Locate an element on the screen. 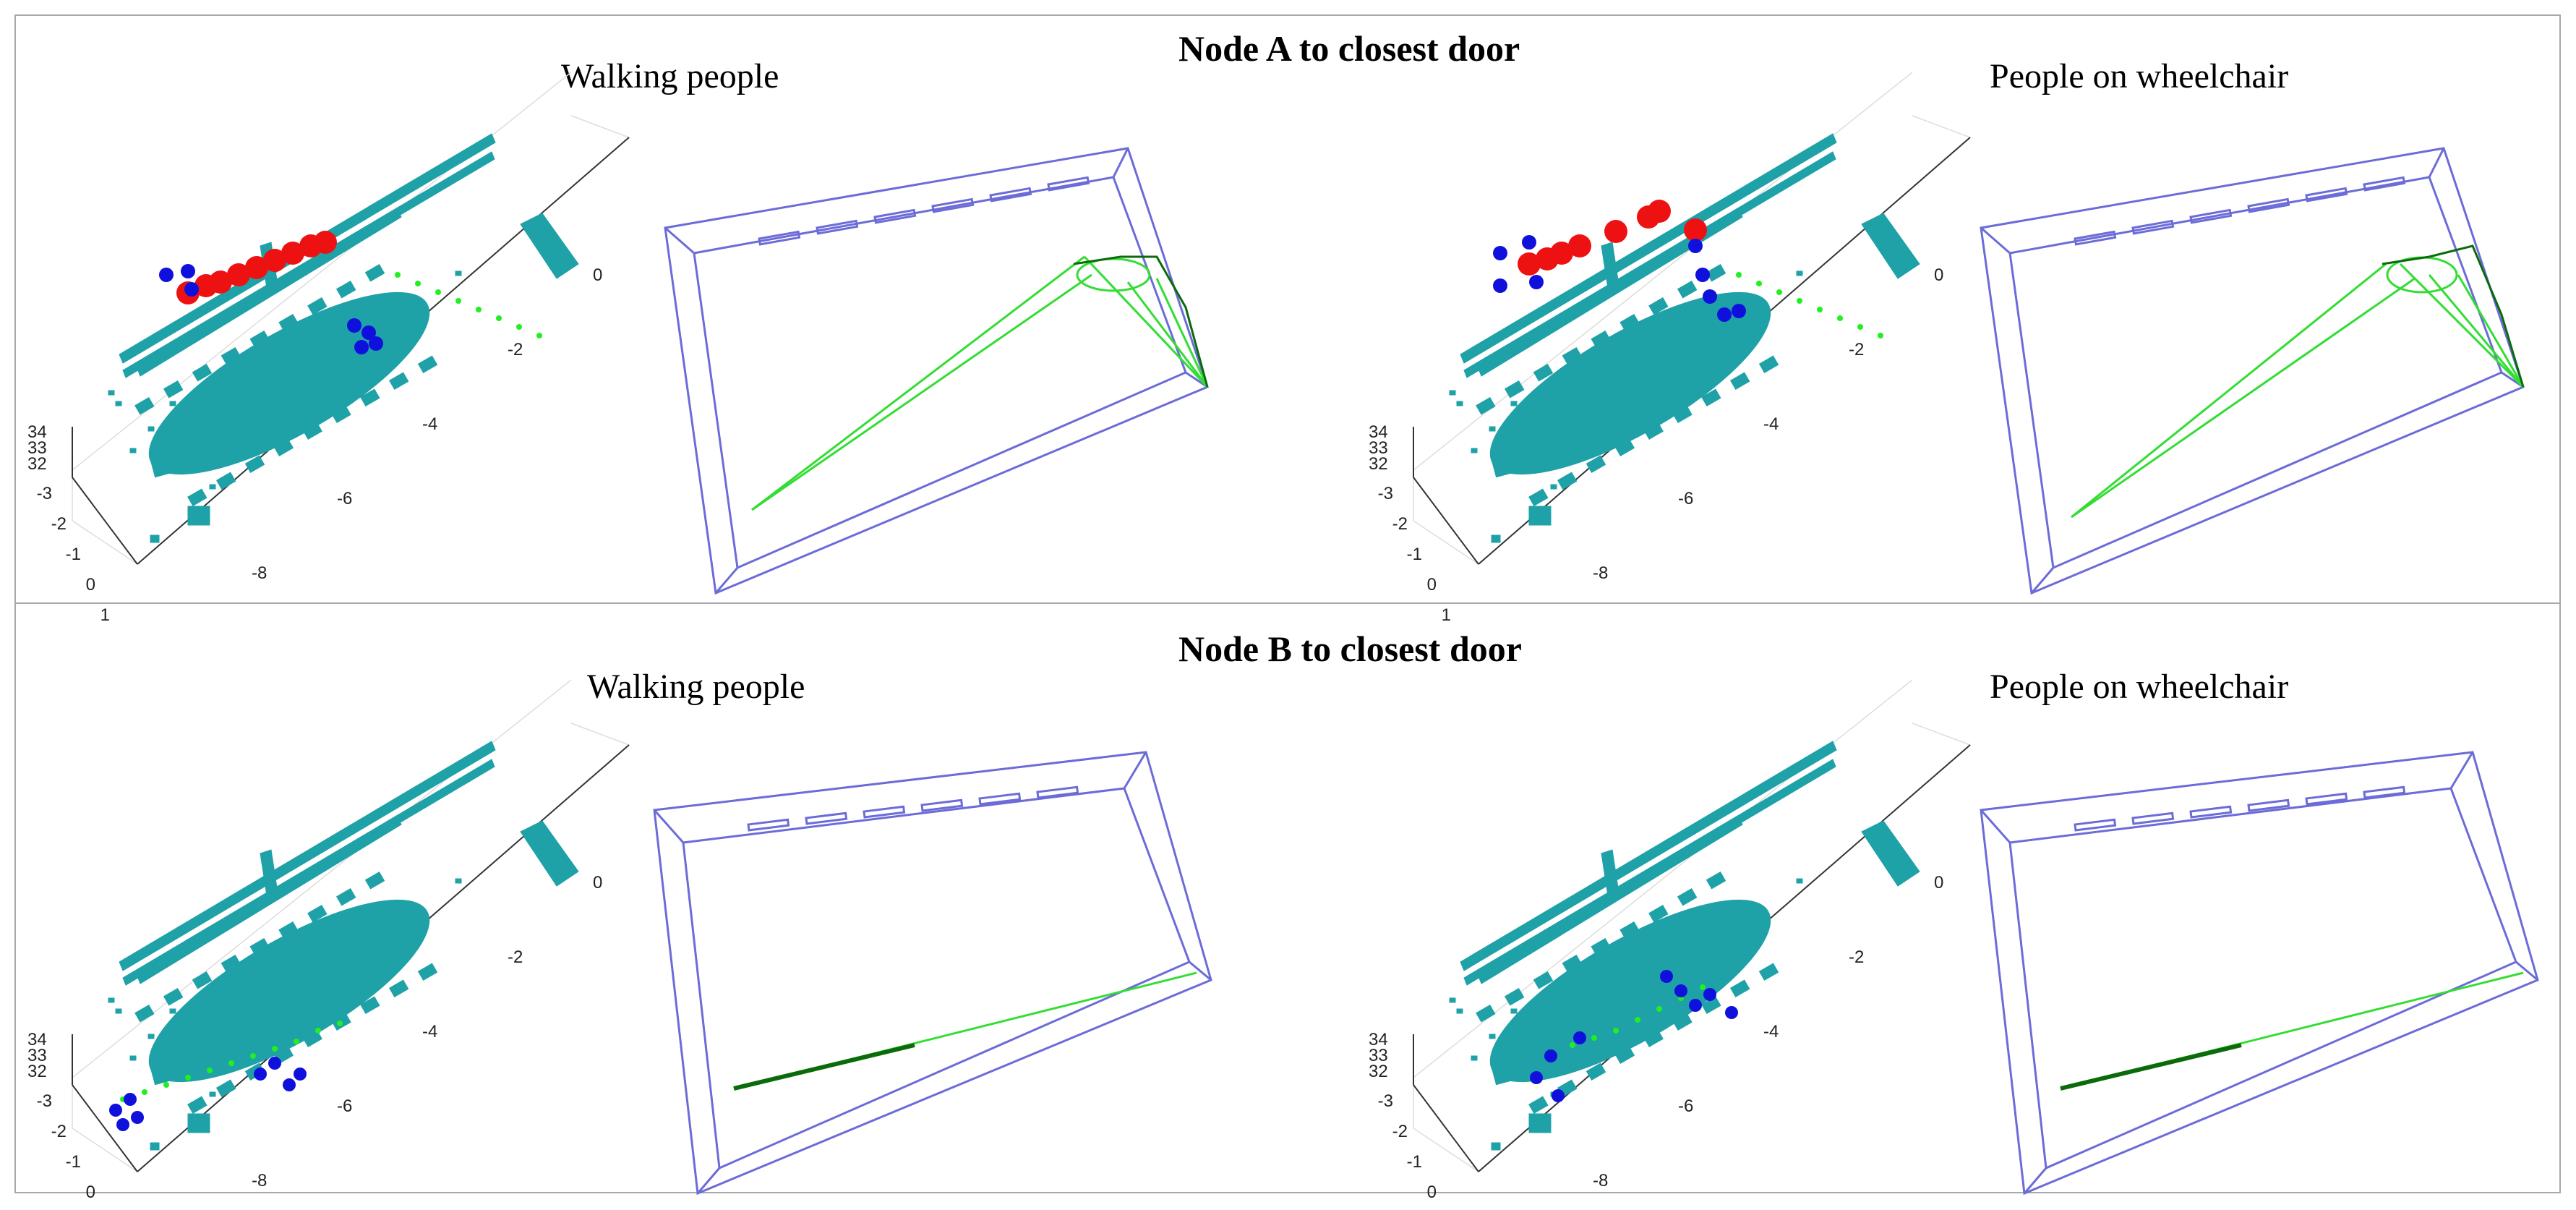 The height and width of the screenshot is (1210, 2576). shortest-path is located at coordinates (824, 1067).